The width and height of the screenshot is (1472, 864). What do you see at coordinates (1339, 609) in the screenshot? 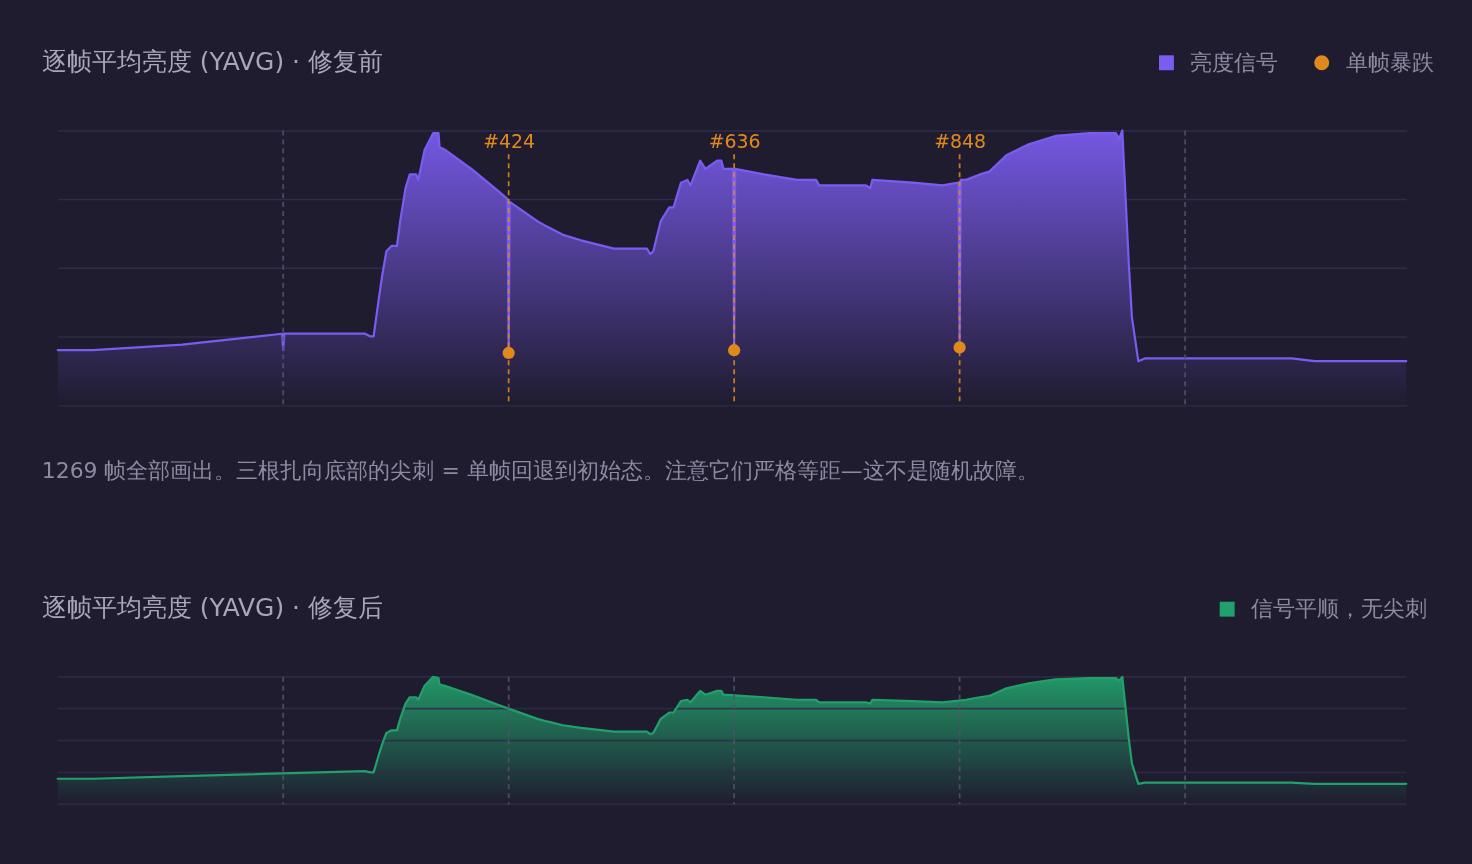
I see `legend-label: 信号平顺，无尖刺` at bounding box center [1339, 609].